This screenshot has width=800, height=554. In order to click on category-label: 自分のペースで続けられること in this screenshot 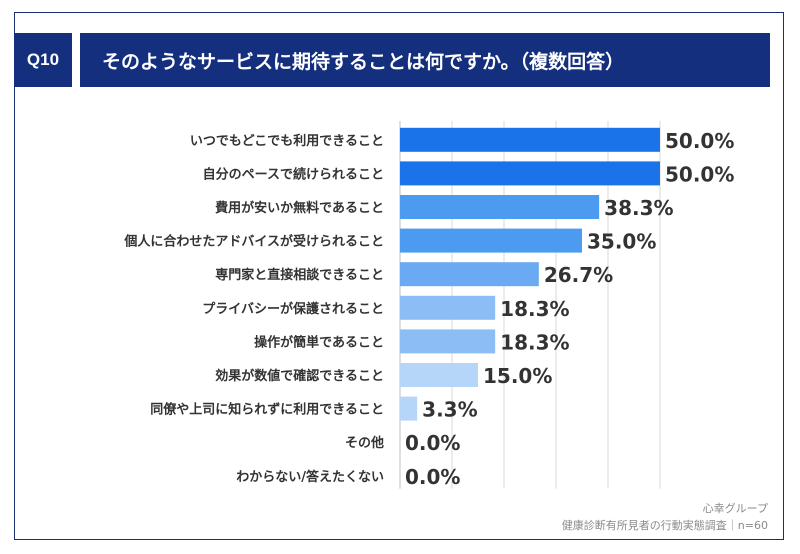, I will do `click(293, 174)`.